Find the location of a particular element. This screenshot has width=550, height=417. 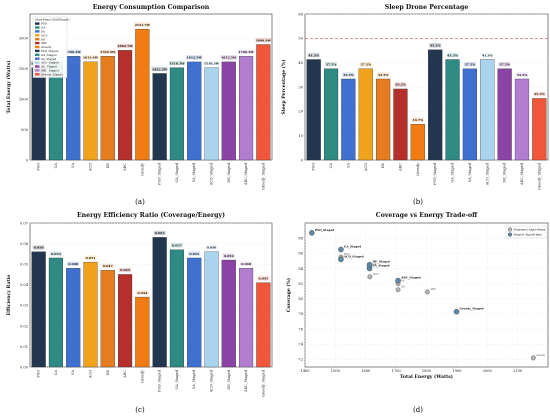

y-axis-label: Coverage (%) is located at coordinates (288, 295).